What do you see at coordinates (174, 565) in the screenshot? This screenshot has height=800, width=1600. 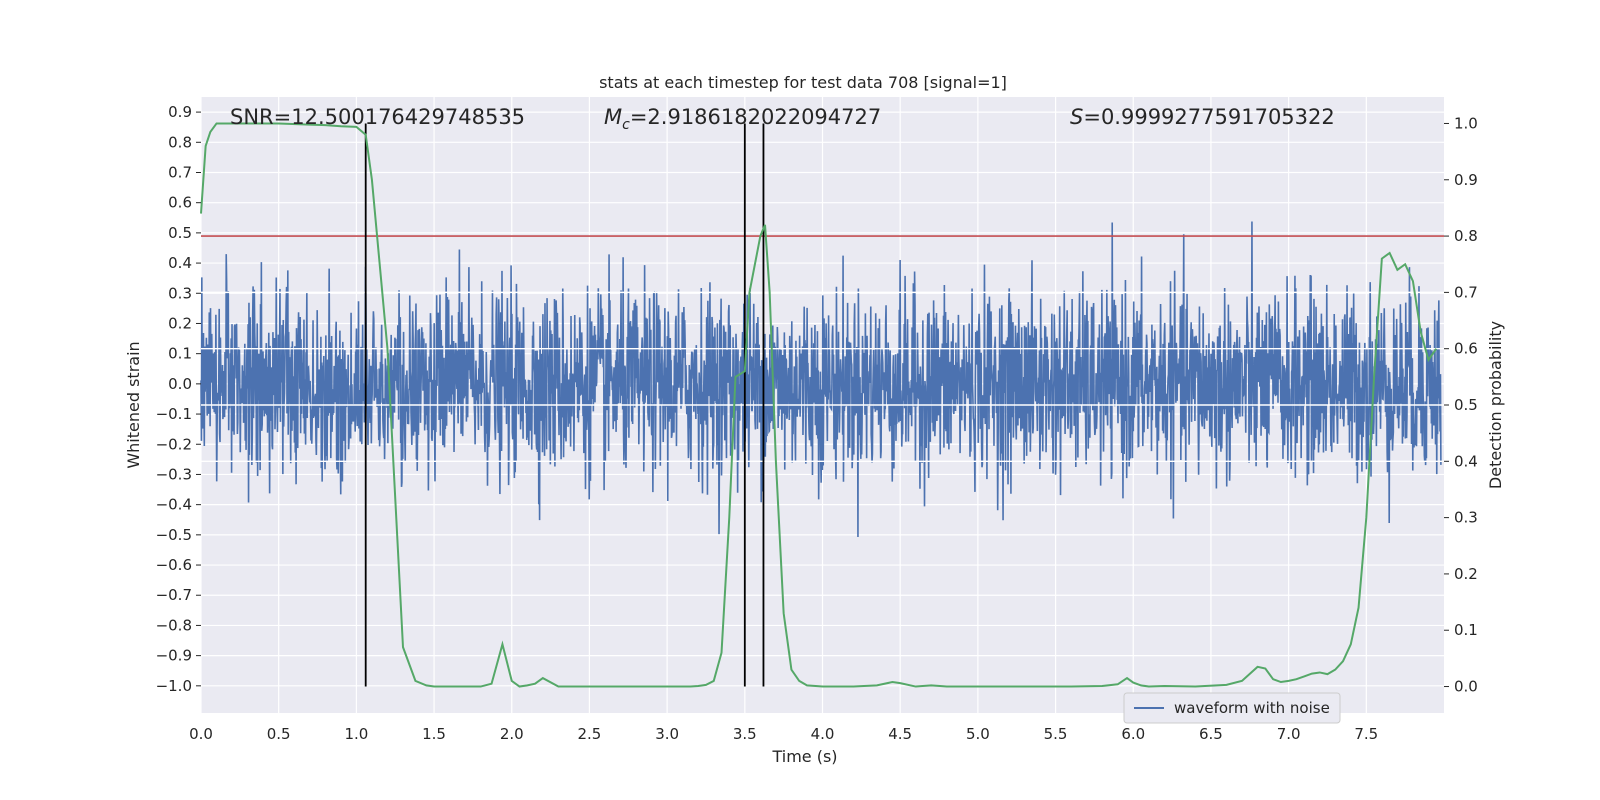 I see `y-left-tick-label: −0.6` at bounding box center [174, 565].